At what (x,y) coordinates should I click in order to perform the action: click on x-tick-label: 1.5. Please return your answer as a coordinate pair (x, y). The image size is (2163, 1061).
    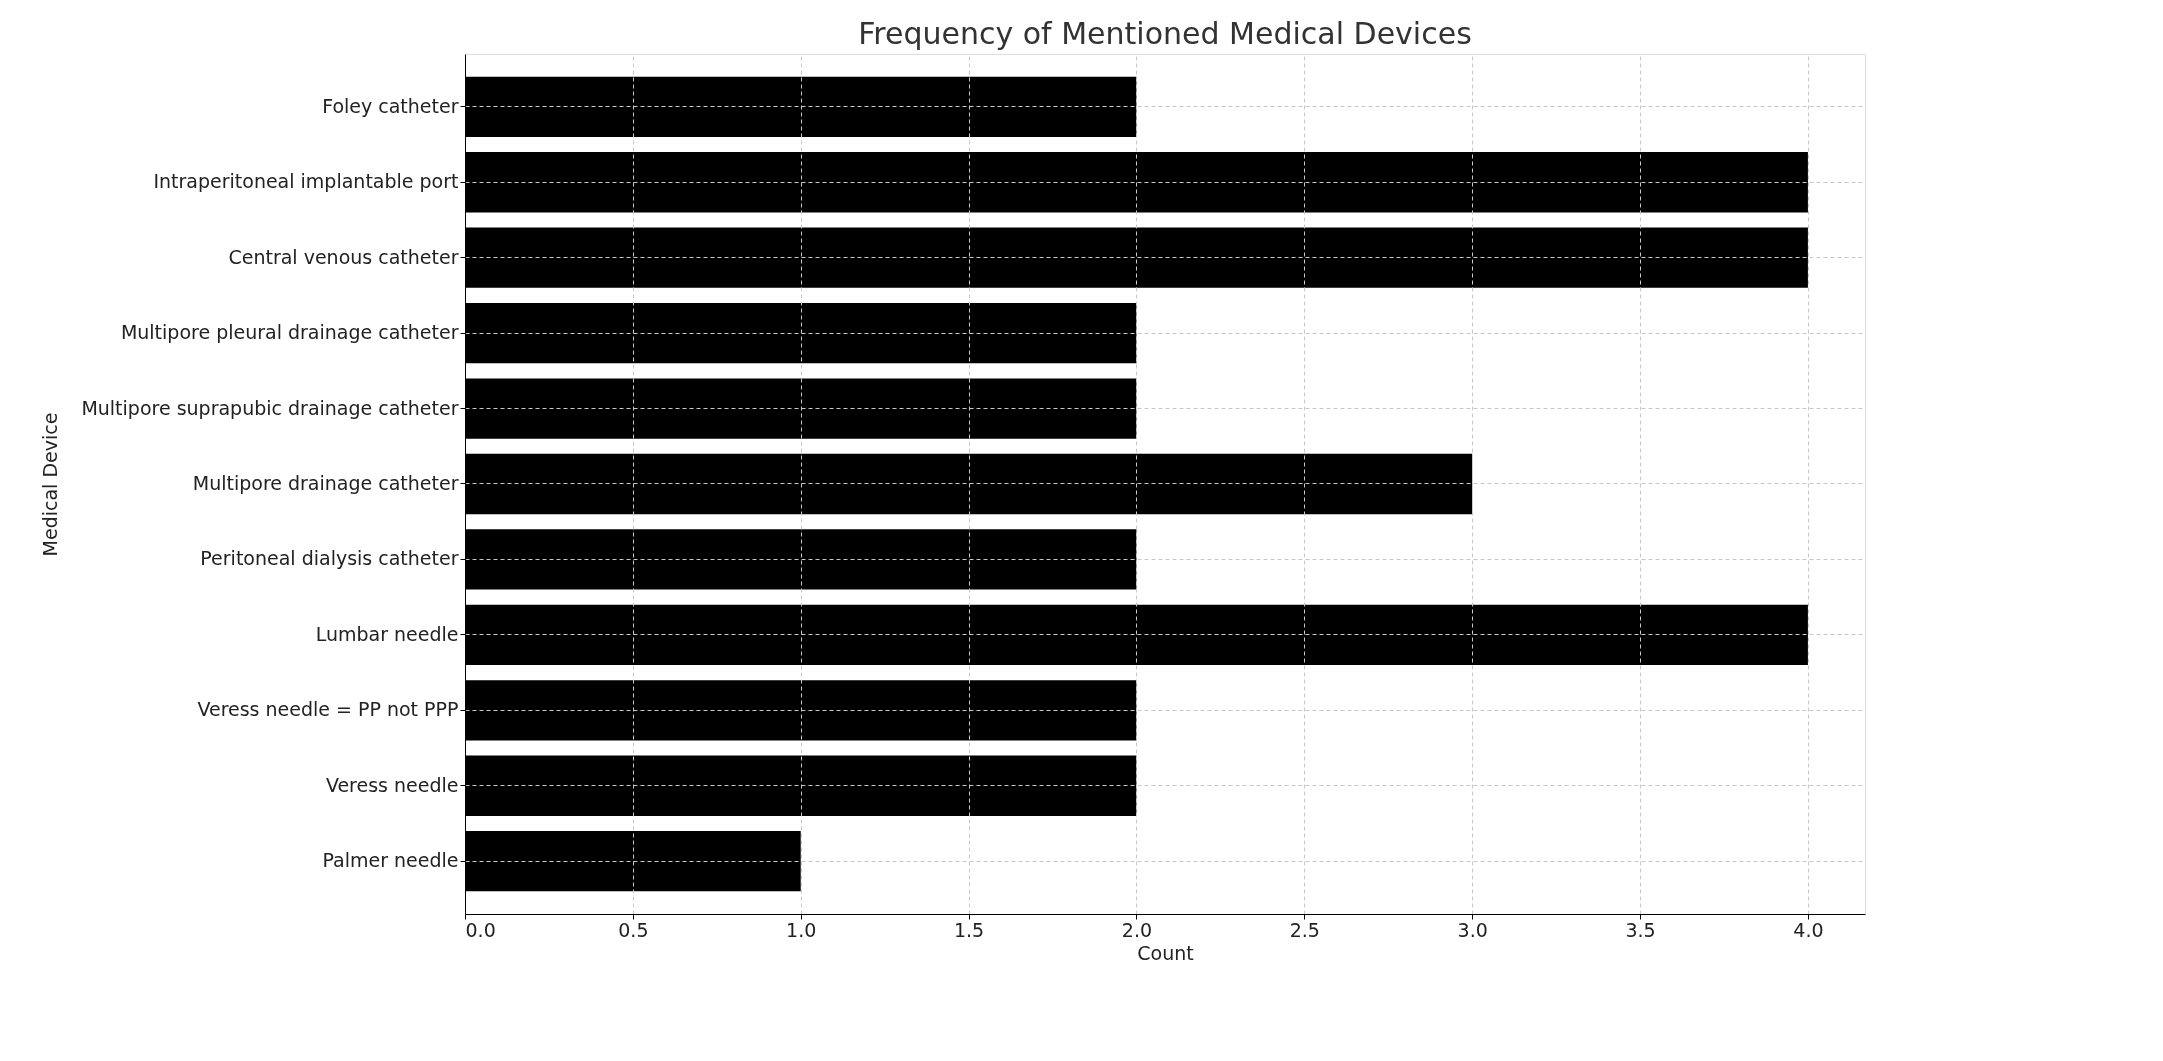
    Looking at the image, I should click on (969, 929).